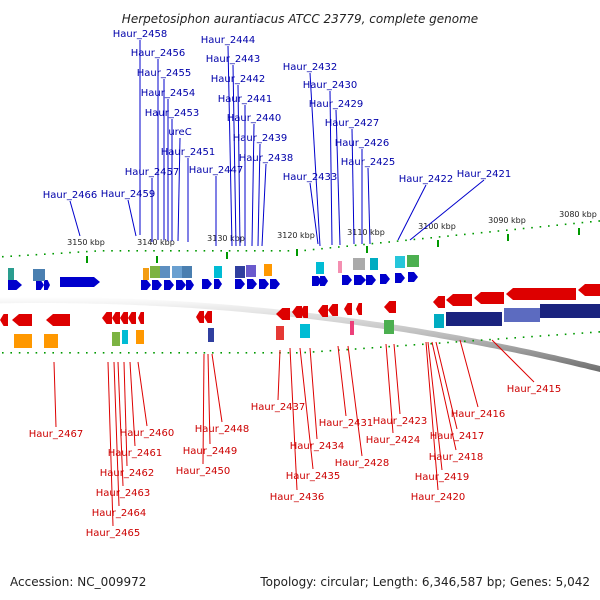 The width and height of the screenshot is (600, 600). Describe the element at coordinates (456, 457) in the screenshot. I see `gene-label-bottom: Haur_2418` at that location.